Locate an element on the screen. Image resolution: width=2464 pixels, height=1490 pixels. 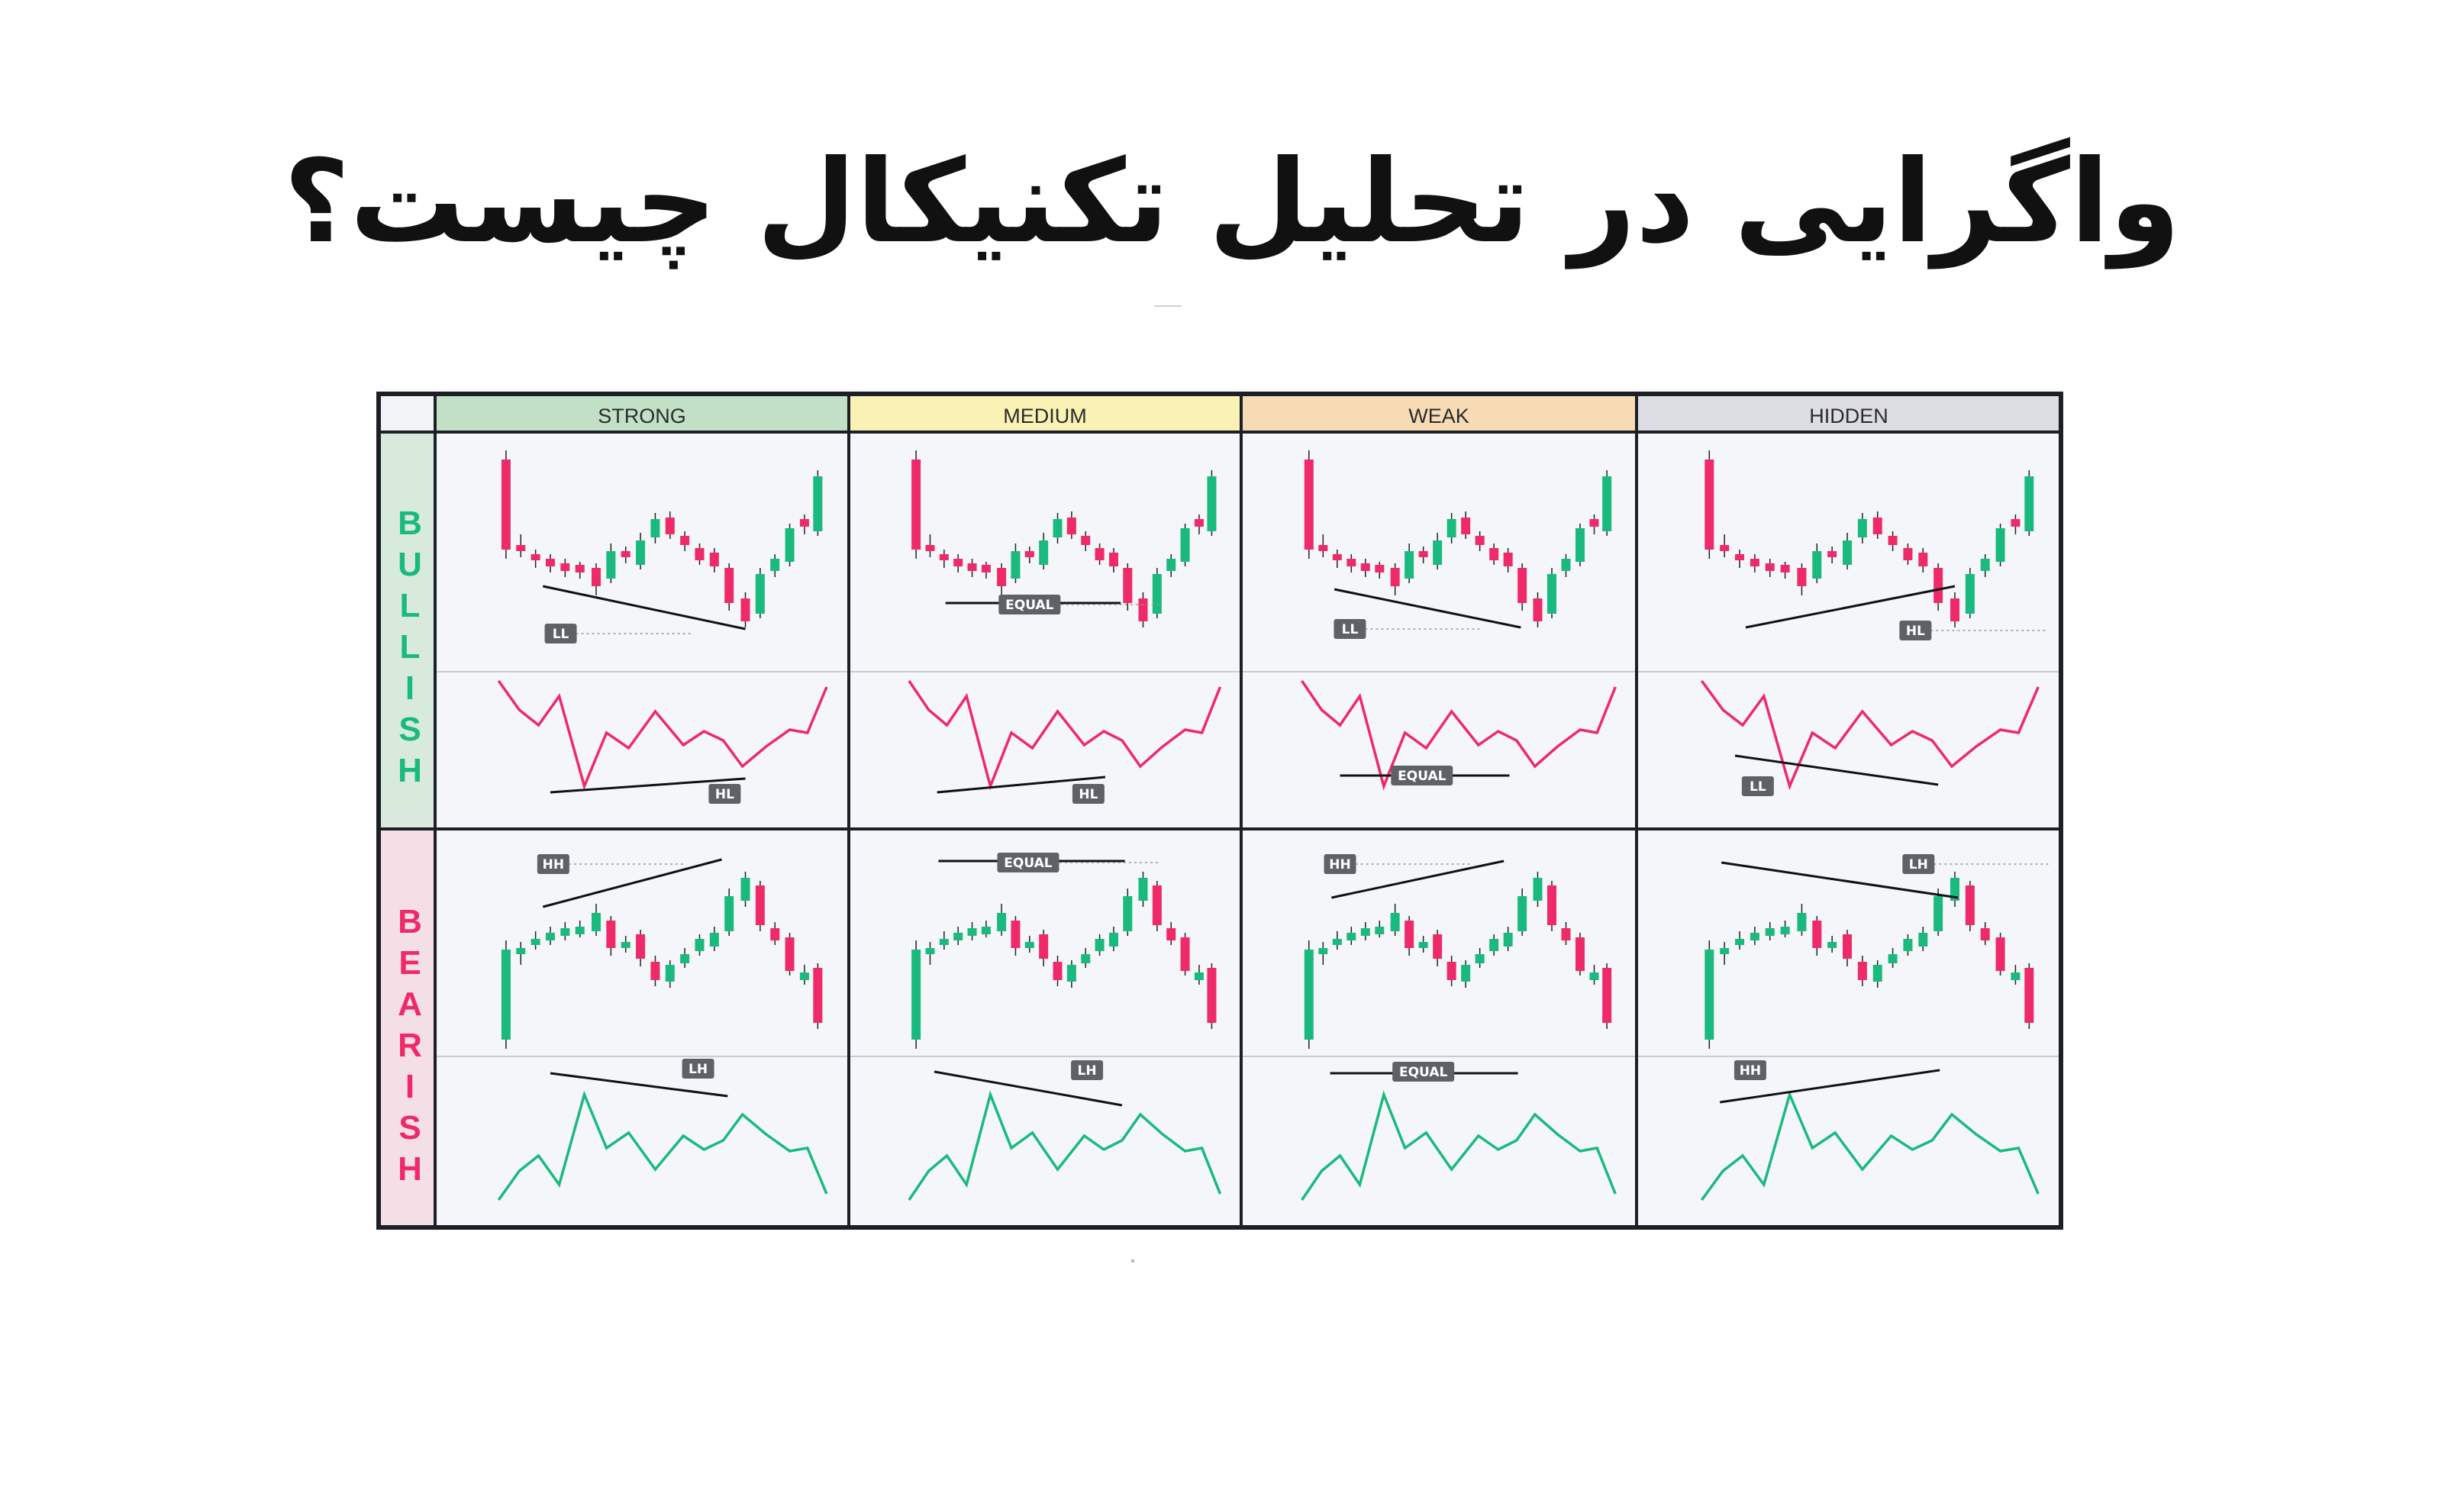
row-label-letter: H is located at coordinates (410, 770).